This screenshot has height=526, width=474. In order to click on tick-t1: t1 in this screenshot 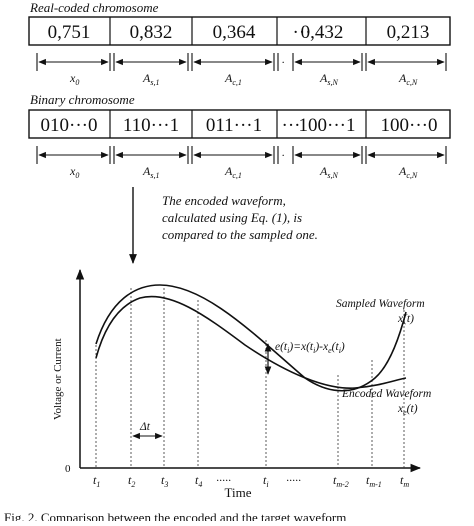, I will do `click(96, 481)`.